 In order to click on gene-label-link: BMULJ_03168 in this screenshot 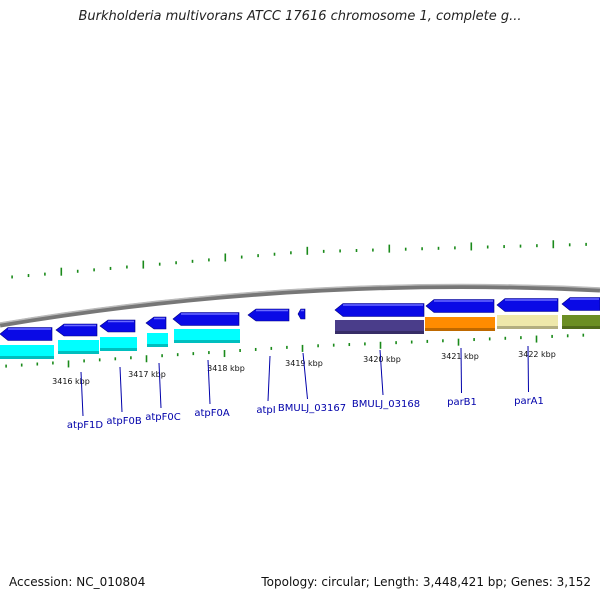, I will do `click(386, 404)`.